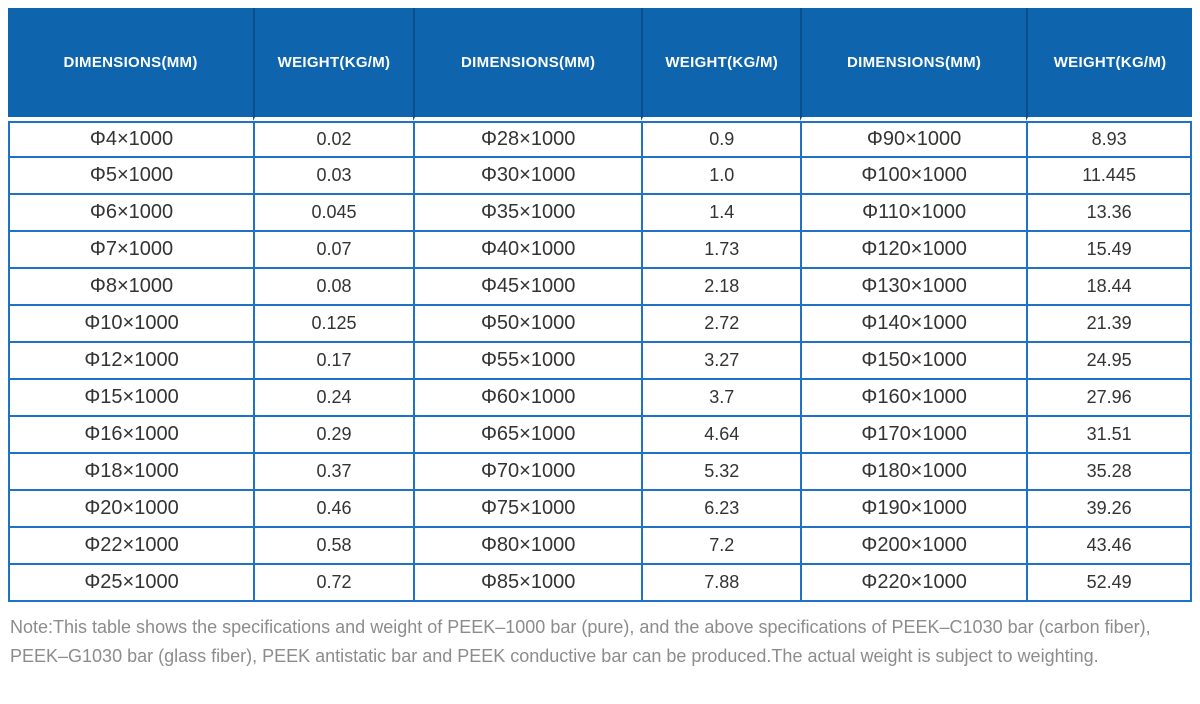  Describe the element at coordinates (527, 509) in the screenshot. I see `dimension-cell: Φ75×1000` at that location.